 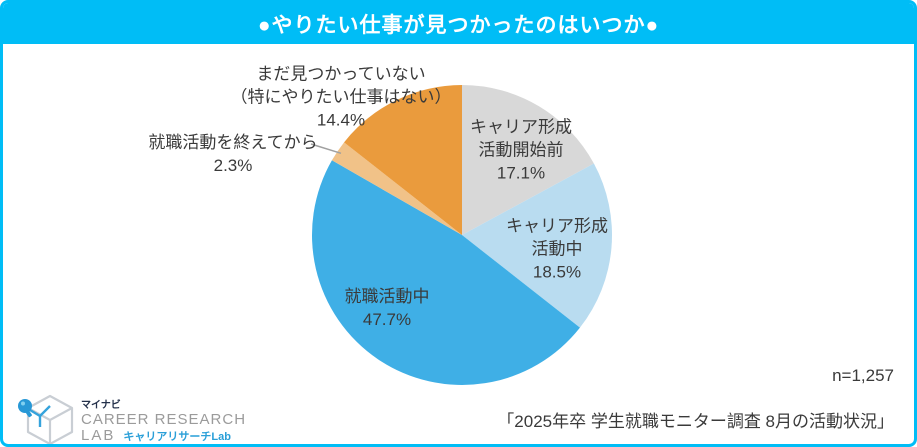 I want to click on brand-logo: マイナビ CAREER RESEARCH LAB キャリアリサーチLab, so click(x=131, y=418).